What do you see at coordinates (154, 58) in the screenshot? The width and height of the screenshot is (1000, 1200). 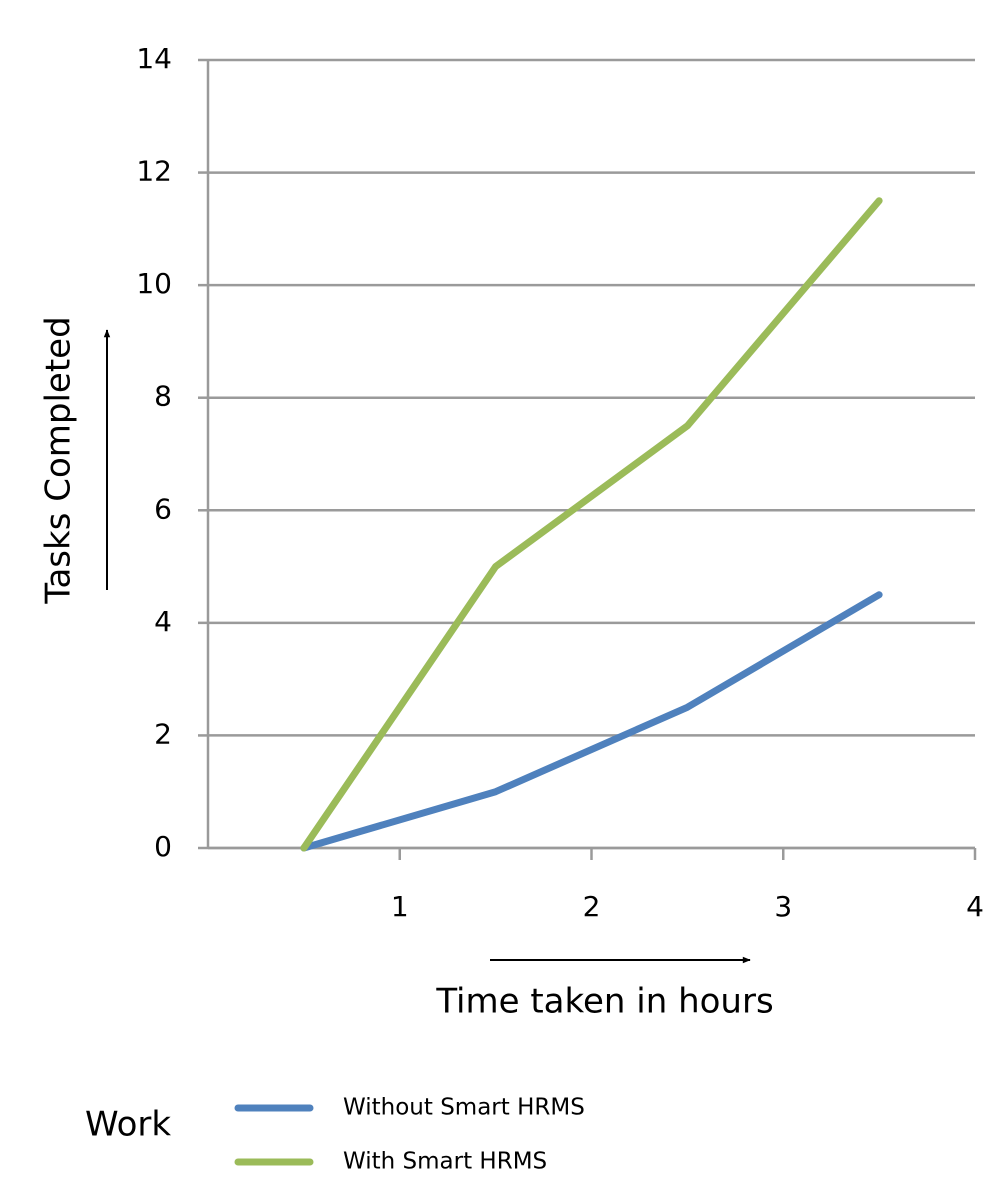 I see `y-tick-label: 14` at bounding box center [154, 58].